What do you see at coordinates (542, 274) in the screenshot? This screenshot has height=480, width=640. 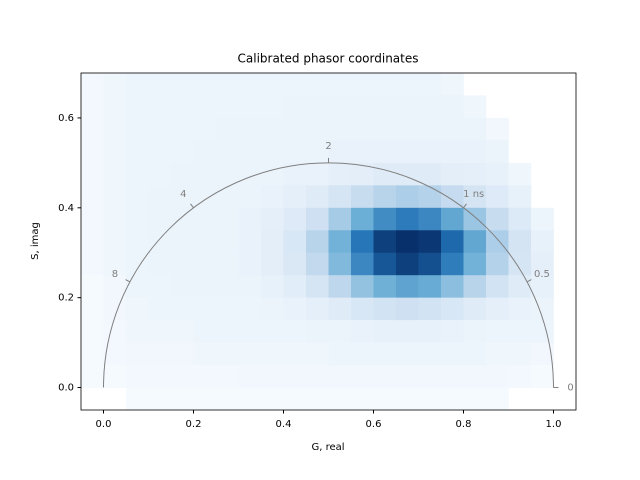 I see `semicircle-tick-label: 0.5` at bounding box center [542, 274].